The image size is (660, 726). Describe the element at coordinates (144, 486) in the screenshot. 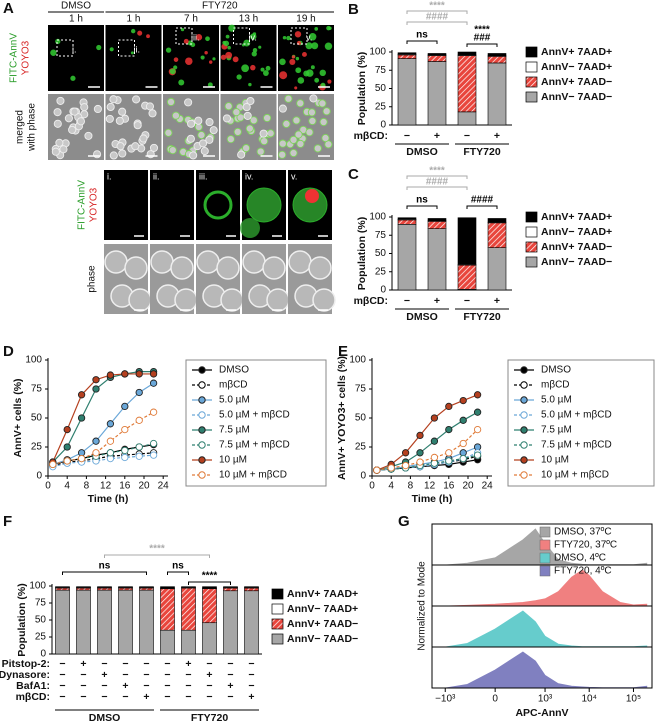

I see `x-tick-label: 20` at that location.